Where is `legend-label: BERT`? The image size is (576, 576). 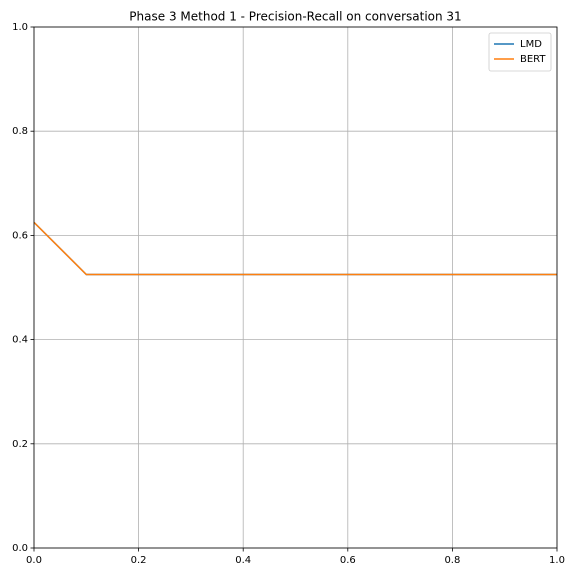
legend-label: BERT is located at coordinates (533, 59).